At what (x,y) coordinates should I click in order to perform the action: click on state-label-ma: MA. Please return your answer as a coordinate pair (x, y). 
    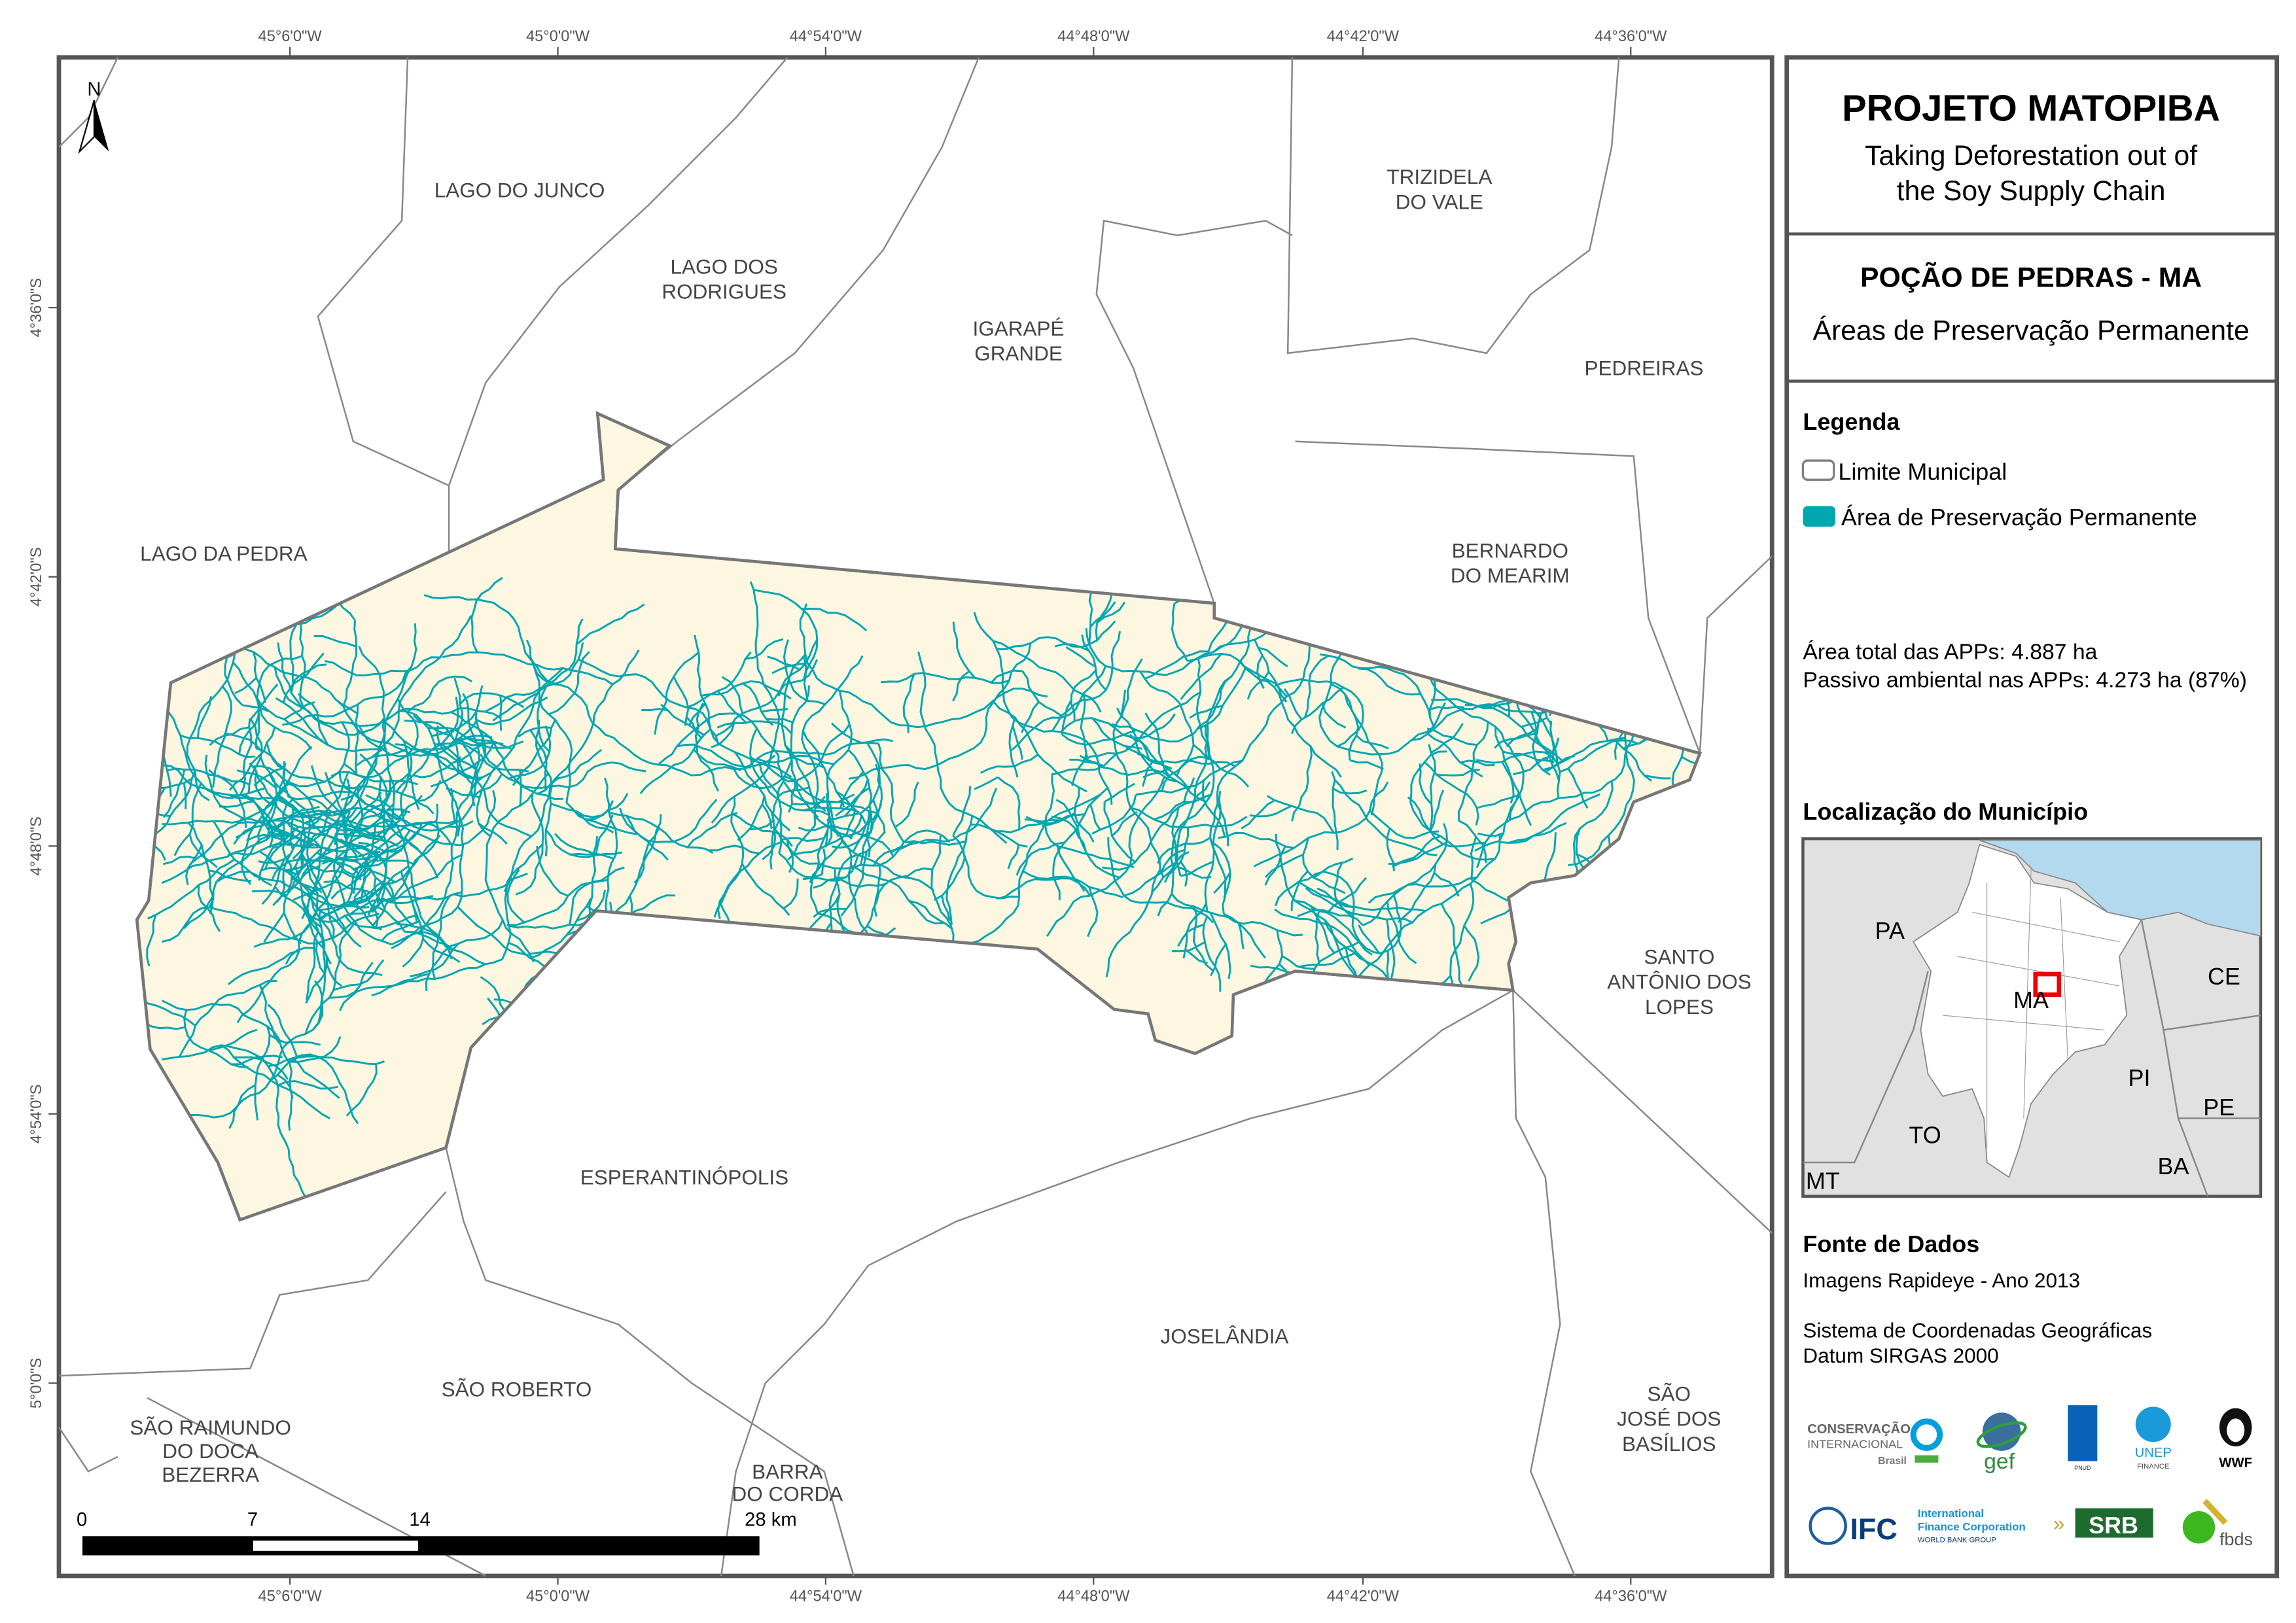
    Looking at the image, I should click on (2031, 1000).